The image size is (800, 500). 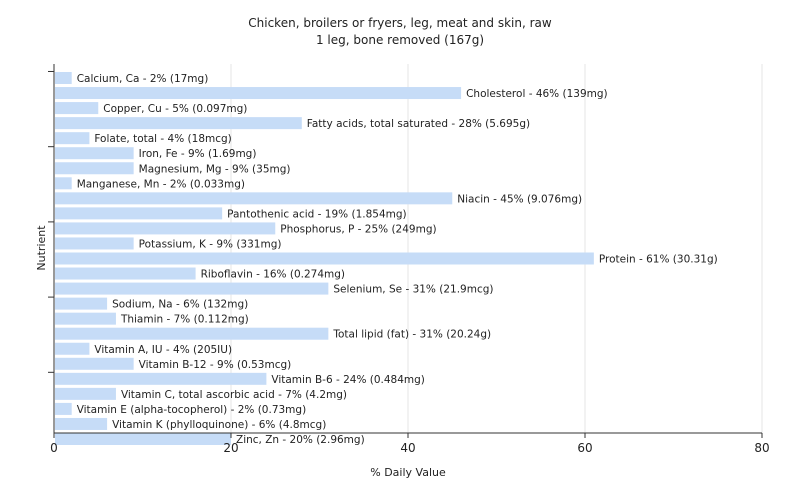 What do you see at coordinates (348, 380) in the screenshot?
I see `bar-label-20: Vitamin B-6 - 24% (0.484mg)` at bounding box center [348, 380].